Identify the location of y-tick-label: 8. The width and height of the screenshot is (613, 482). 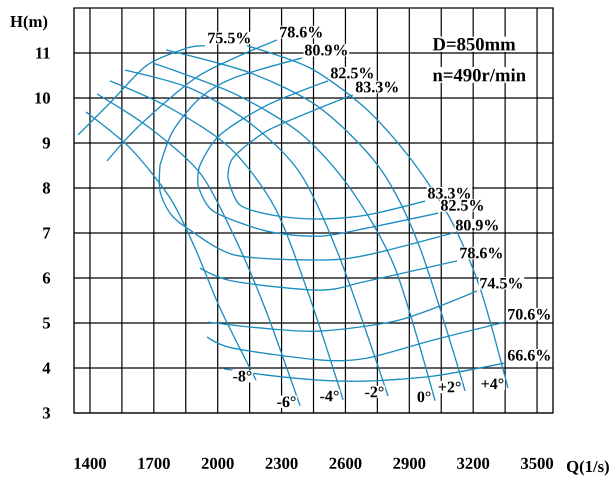
(46, 188).